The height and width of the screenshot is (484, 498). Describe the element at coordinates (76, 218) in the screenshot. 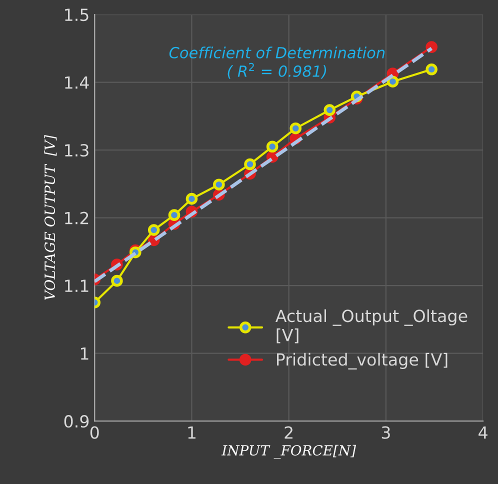

I see `y-tick-label: 1.2` at that location.